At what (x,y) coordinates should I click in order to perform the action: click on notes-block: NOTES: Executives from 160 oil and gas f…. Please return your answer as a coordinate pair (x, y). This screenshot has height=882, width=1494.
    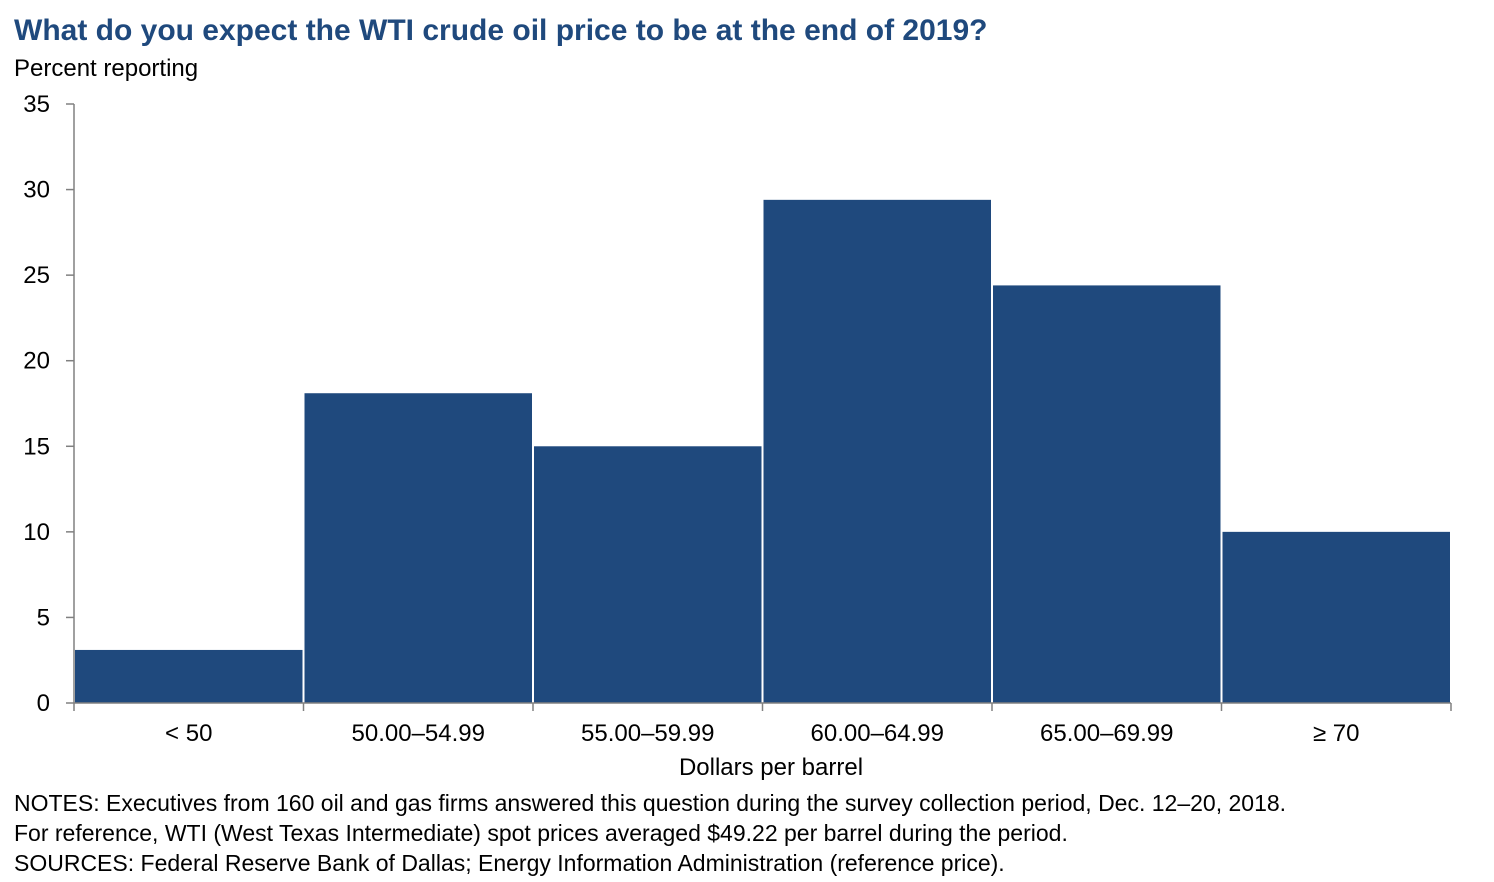
    Looking at the image, I should click on (650, 833).